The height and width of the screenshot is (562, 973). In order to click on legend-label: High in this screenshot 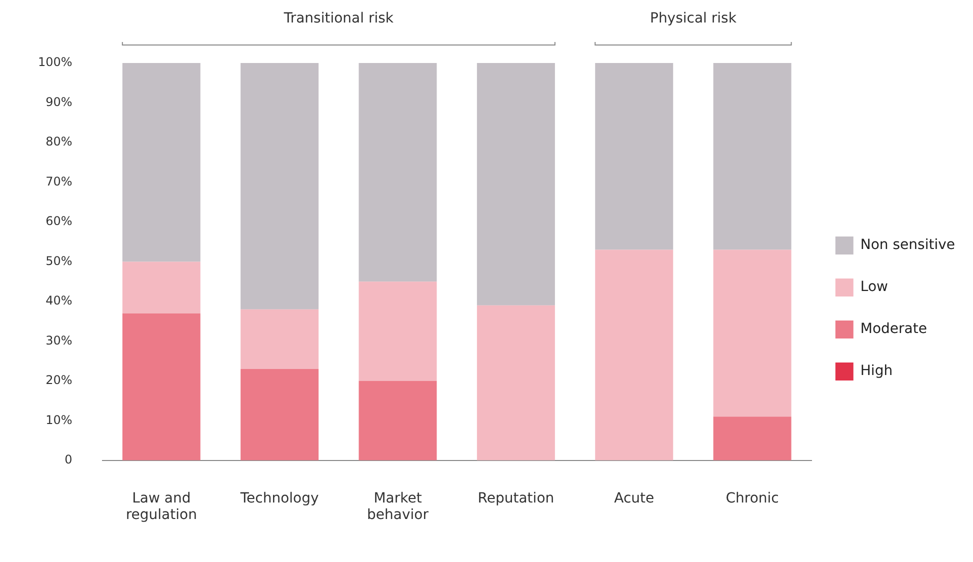, I will do `click(876, 371)`.